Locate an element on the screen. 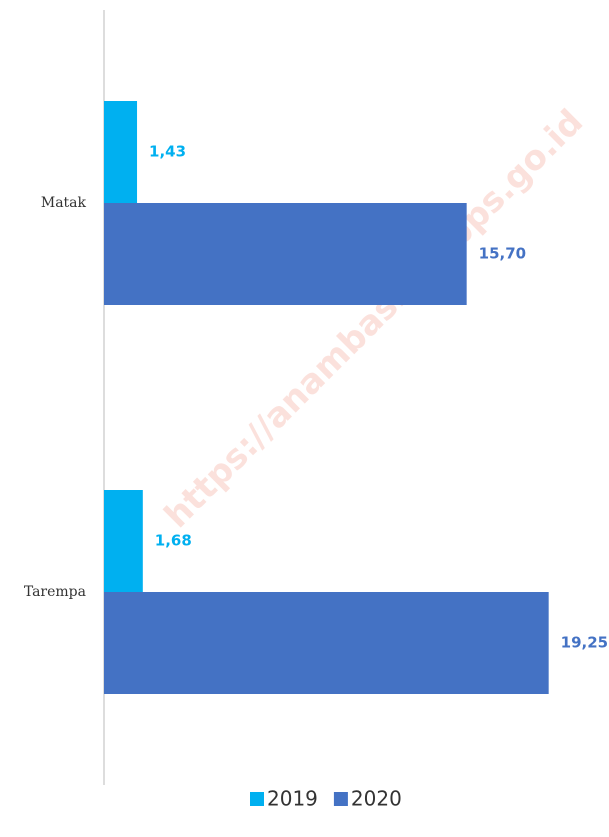 The height and width of the screenshot is (837, 609). category-label: Matak is located at coordinates (64, 203).